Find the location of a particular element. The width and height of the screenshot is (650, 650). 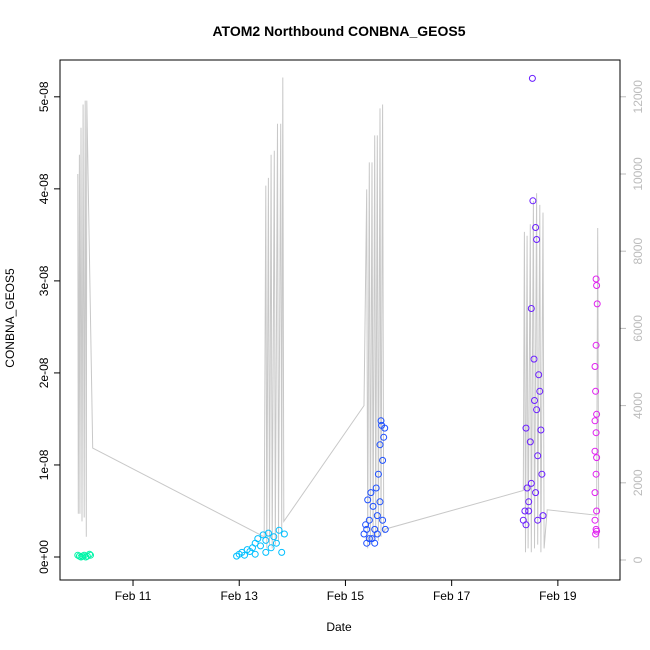

y2-tick-label: 8000 is located at coordinates (638, 251).